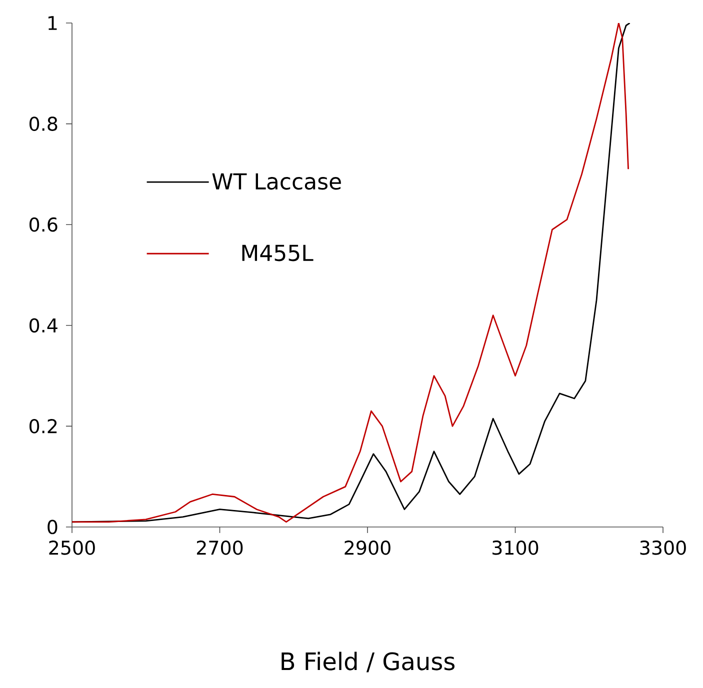  Describe the element at coordinates (663, 547) in the screenshot. I see `x-tick-label: 3300` at that location.